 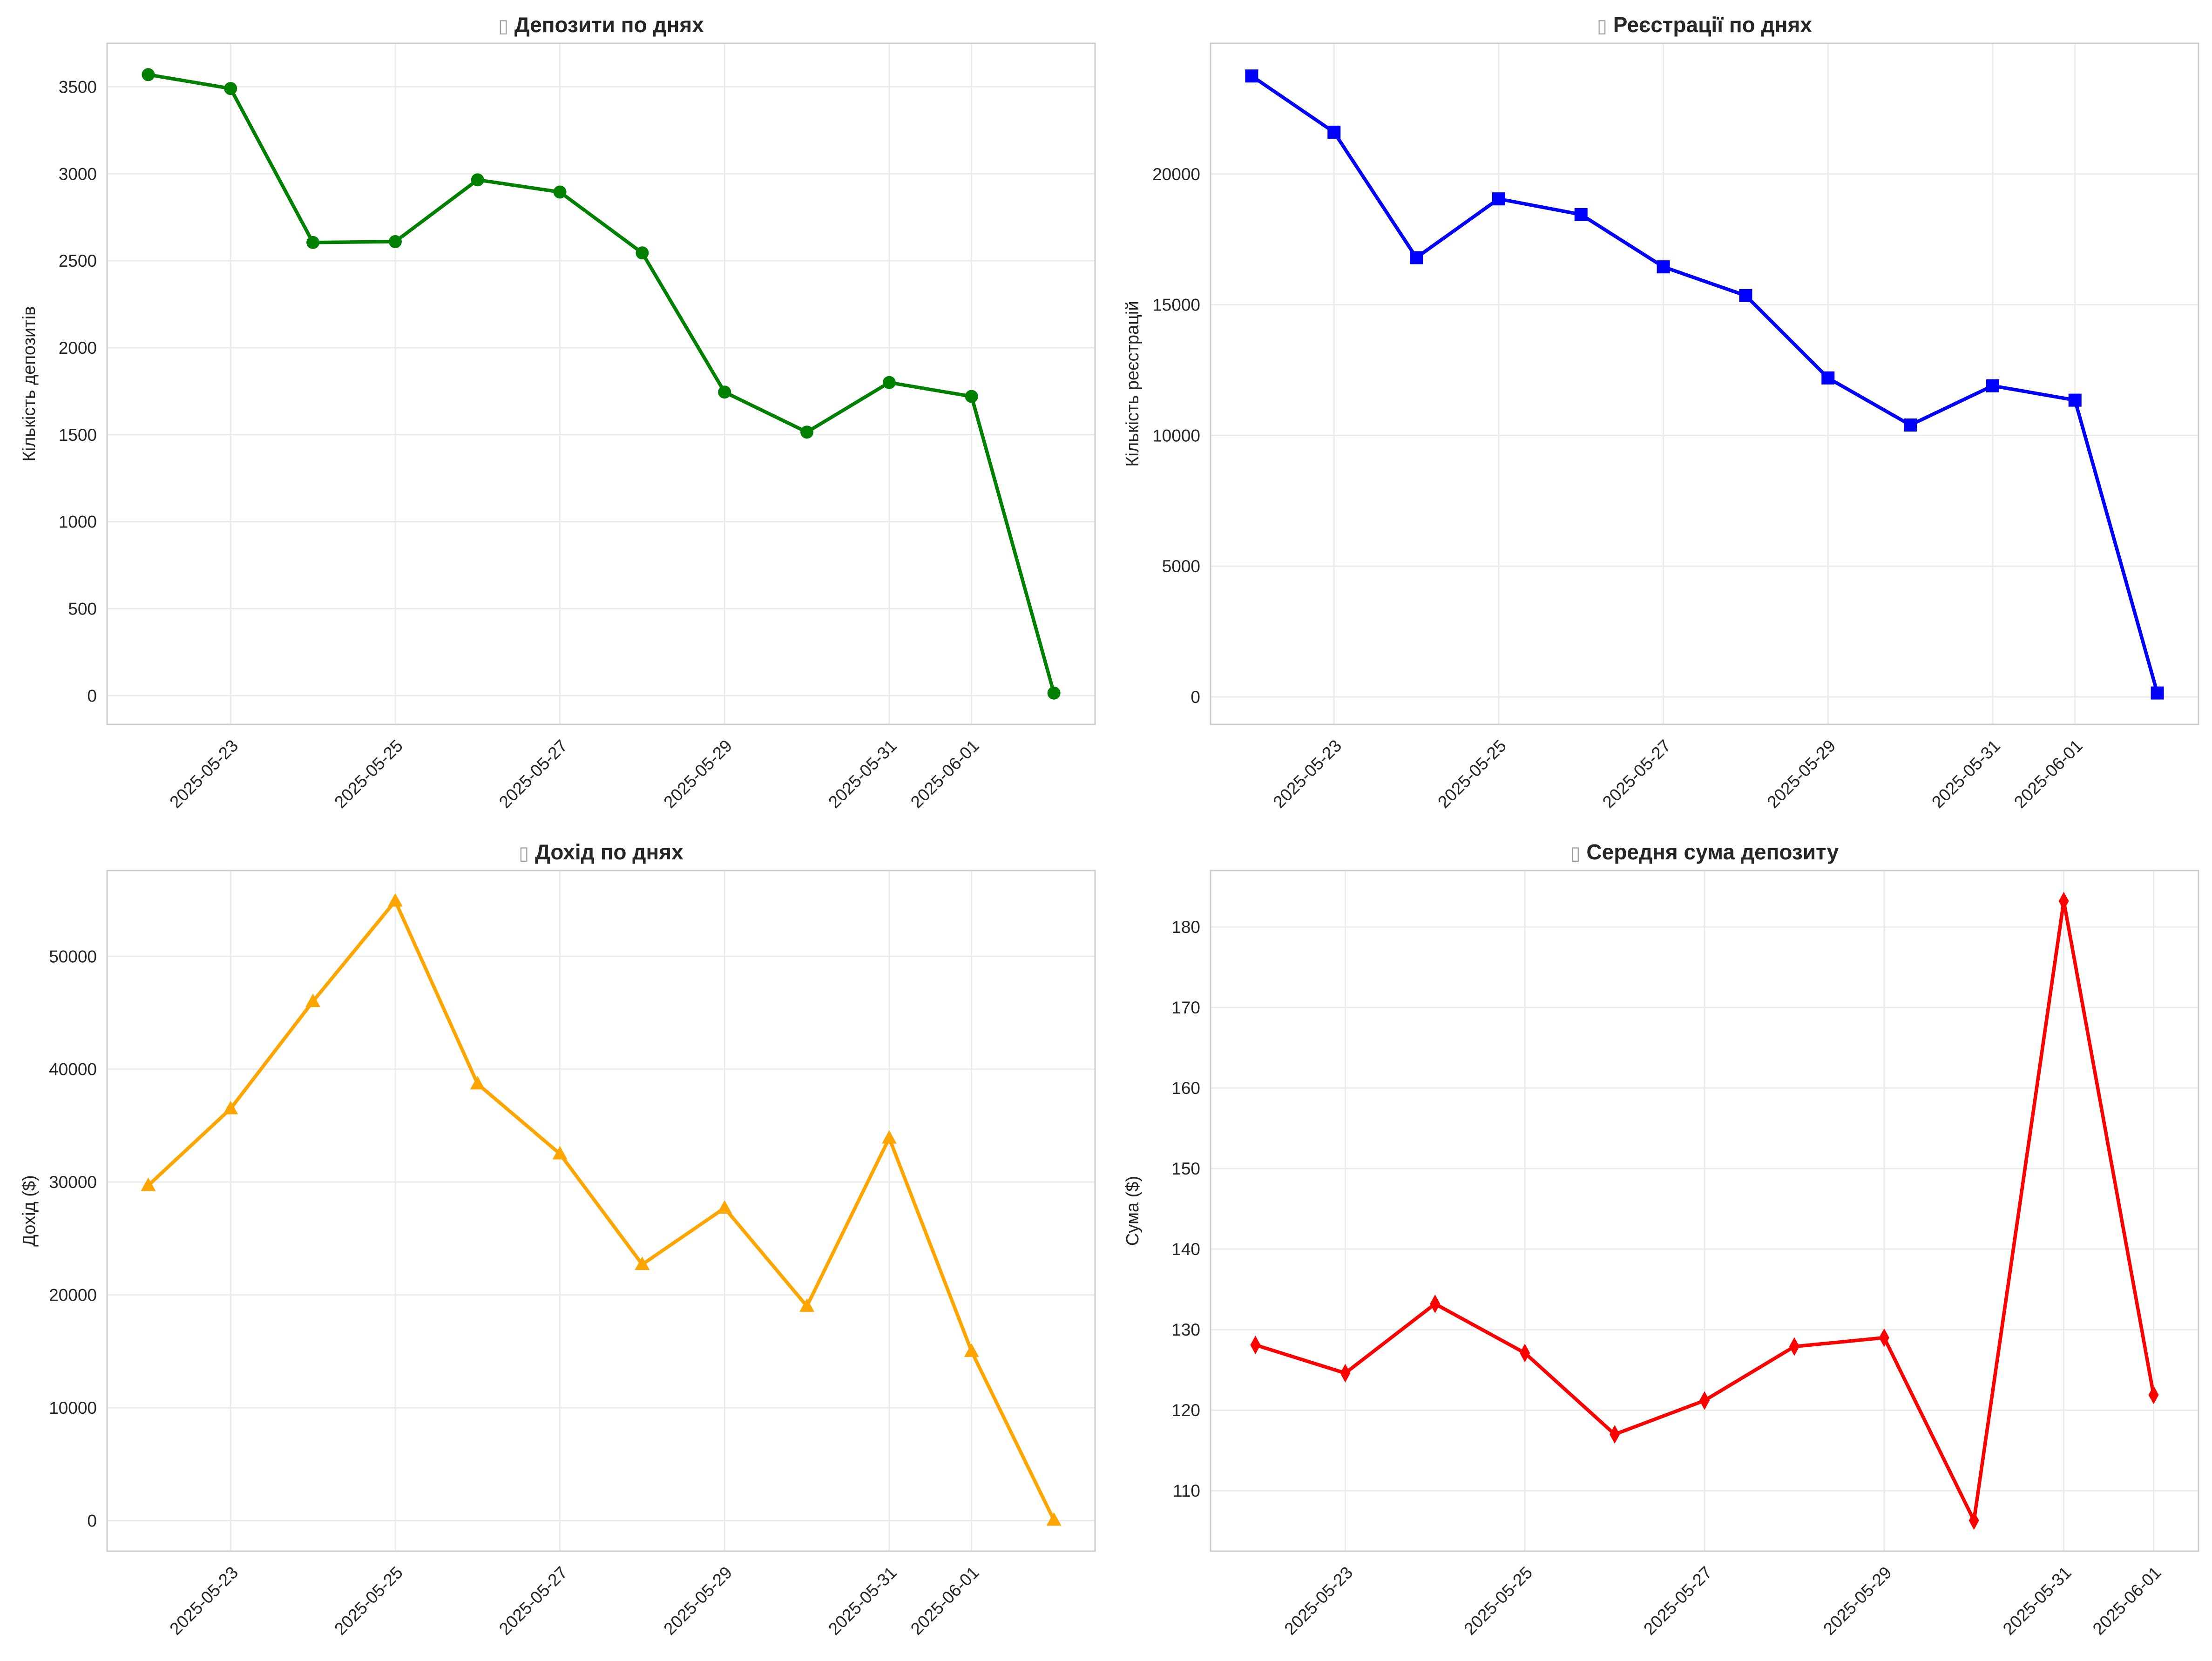 What do you see at coordinates (1176, 306) in the screenshot?
I see `y-tick-label: 15000` at bounding box center [1176, 306].